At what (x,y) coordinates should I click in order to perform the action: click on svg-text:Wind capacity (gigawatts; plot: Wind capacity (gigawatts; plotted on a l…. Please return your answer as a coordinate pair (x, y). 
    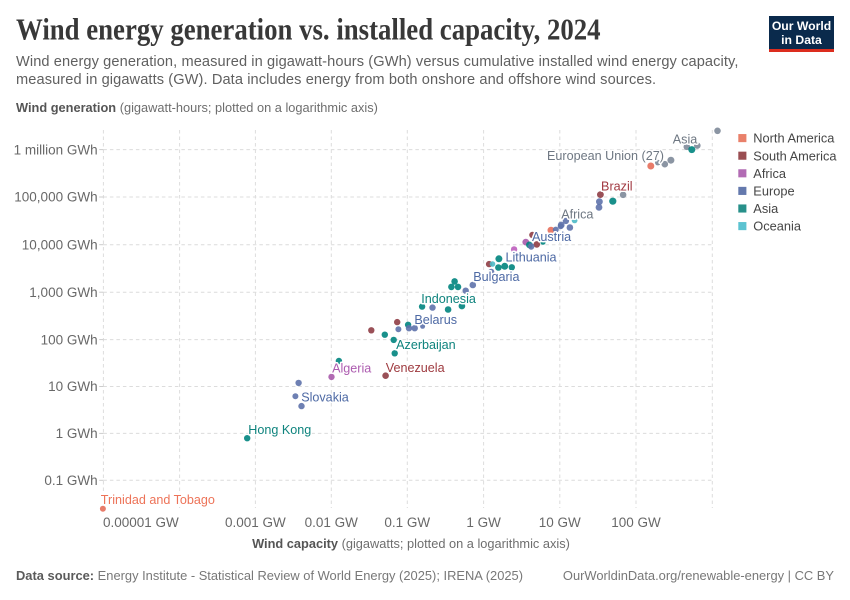
    Looking at the image, I should click on (411, 543).